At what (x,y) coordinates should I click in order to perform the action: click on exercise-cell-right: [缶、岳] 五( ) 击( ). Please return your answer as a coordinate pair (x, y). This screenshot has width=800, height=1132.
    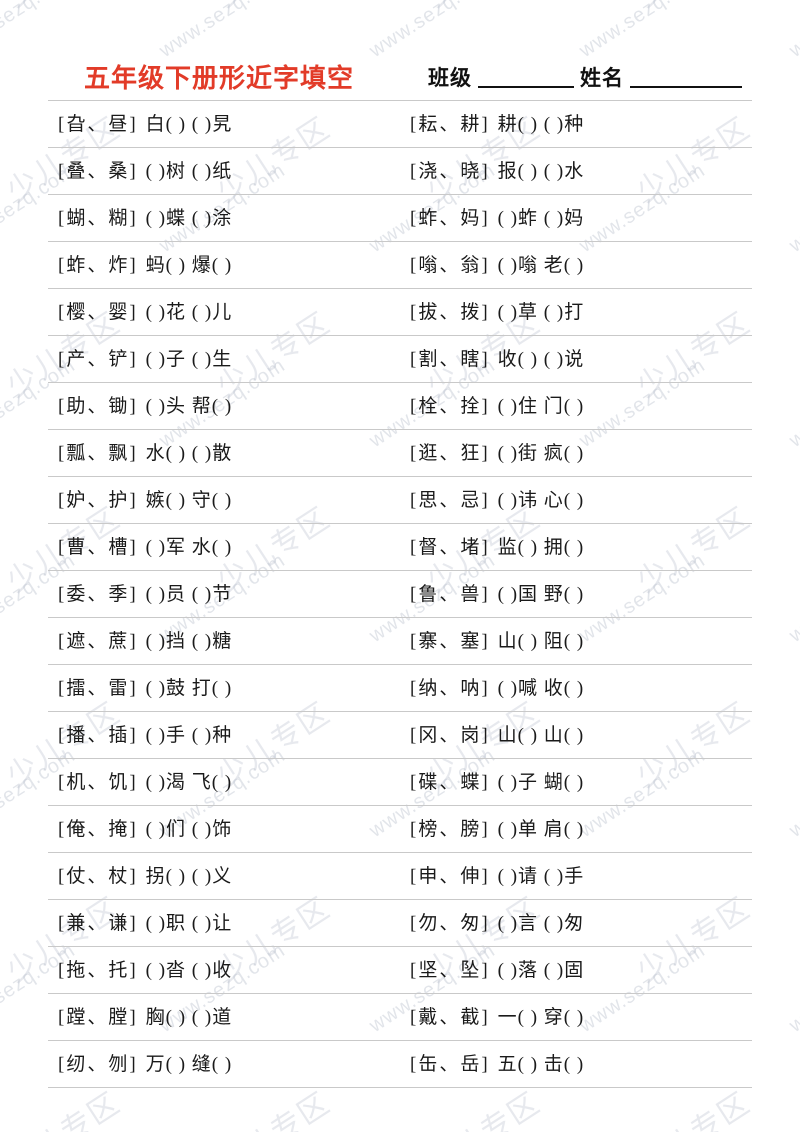
    Looking at the image, I should click on (574, 1064).